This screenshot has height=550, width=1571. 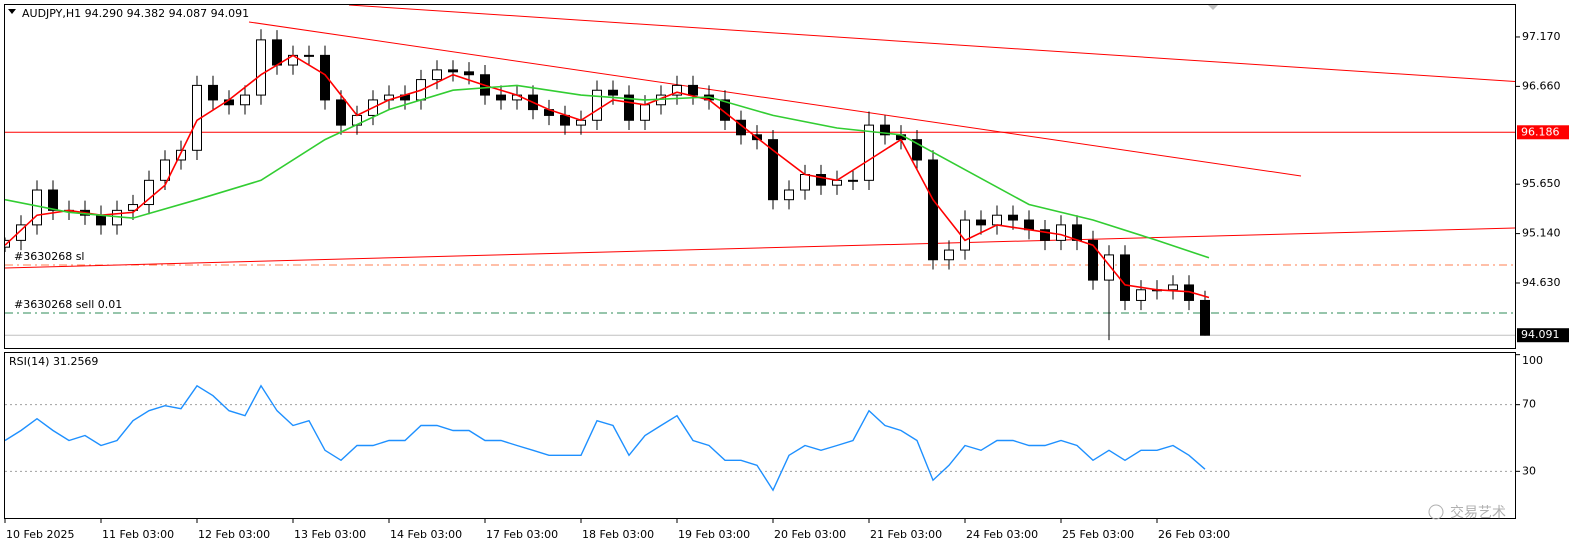 What do you see at coordinates (40, 534) in the screenshot?
I see `x-tick-label: 10 Feb 2025` at bounding box center [40, 534].